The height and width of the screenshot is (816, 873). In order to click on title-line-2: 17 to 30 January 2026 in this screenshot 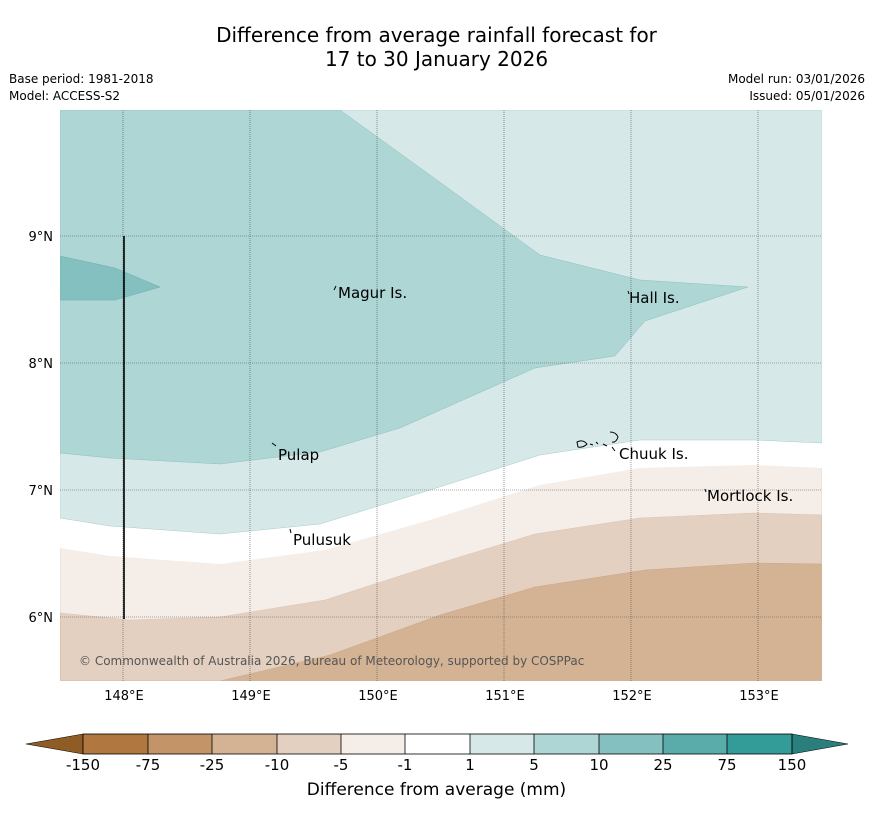, I will do `click(436, 59)`.